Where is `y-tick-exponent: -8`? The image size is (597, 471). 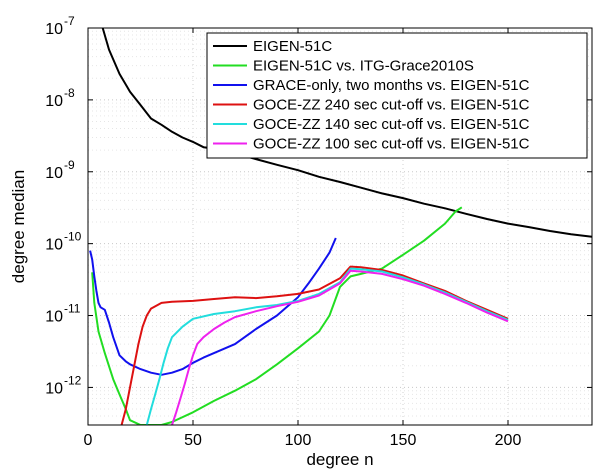
y-tick-exponent: -8 is located at coordinates (69, 93).